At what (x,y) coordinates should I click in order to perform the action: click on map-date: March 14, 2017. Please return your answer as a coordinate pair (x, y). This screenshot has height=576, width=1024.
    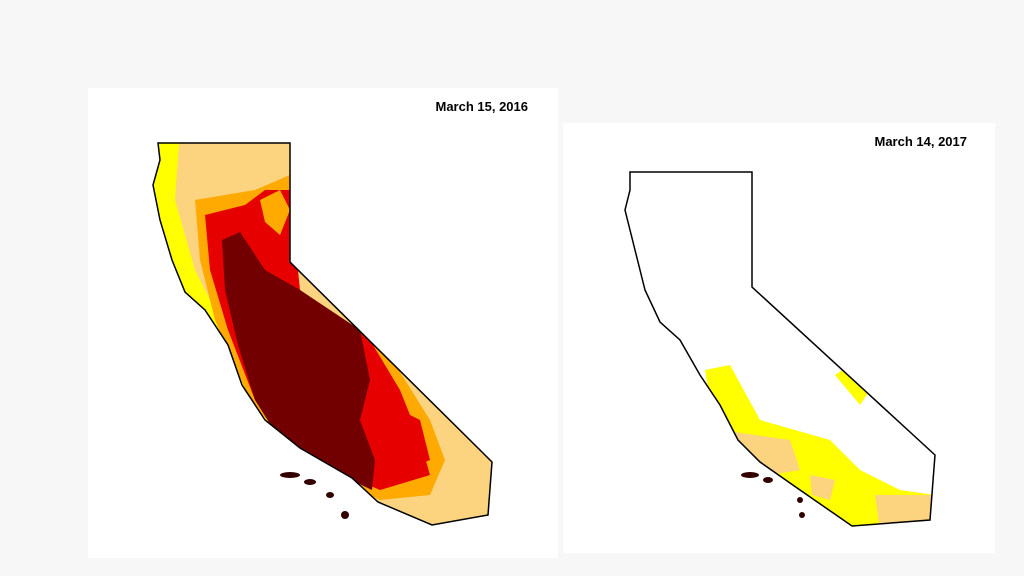
    Looking at the image, I should click on (920, 141).